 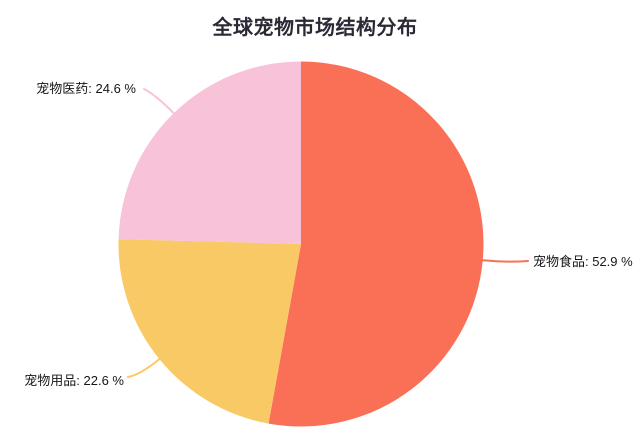 What do you see at coordinates (159, 101) in the screenshot?
I see `leader-line-pet-medicine` at bounding box center [159, 101].